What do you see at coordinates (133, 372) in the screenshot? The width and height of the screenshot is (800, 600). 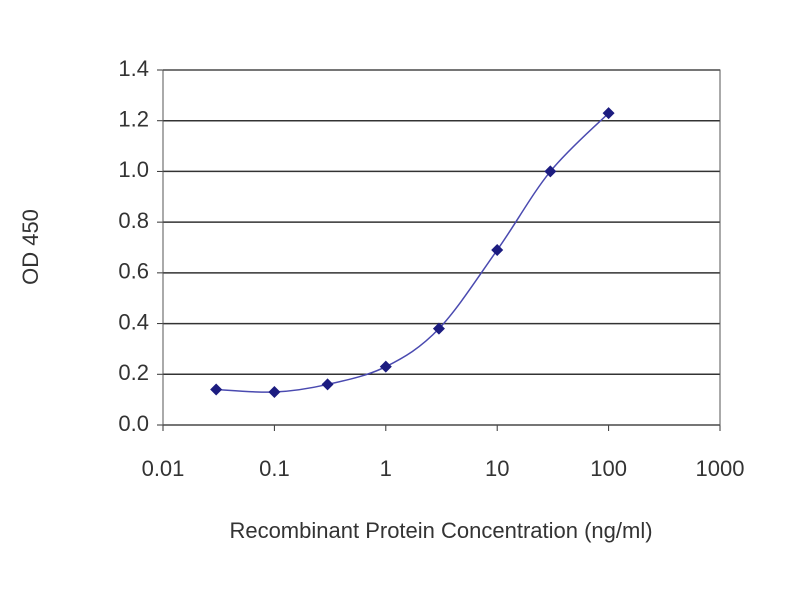 I see `y-tick-label: 0.2` at bounding box center [133, 372].